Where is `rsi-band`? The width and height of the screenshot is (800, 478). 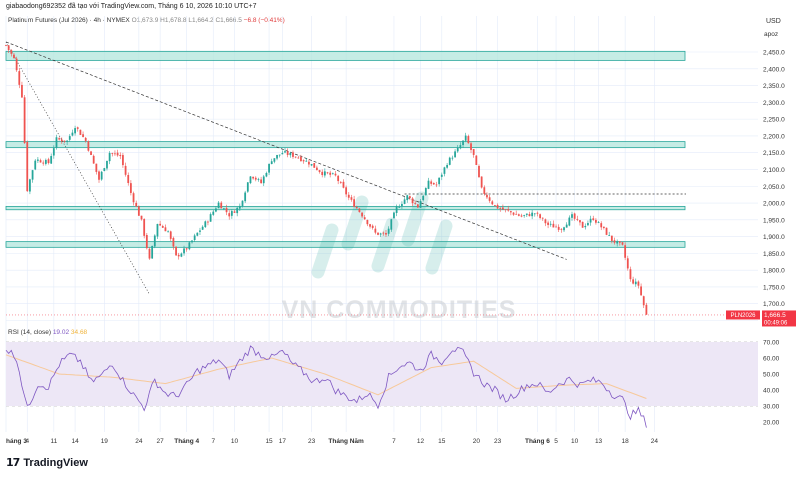 rsi-band is located at coordinates (382, 374).